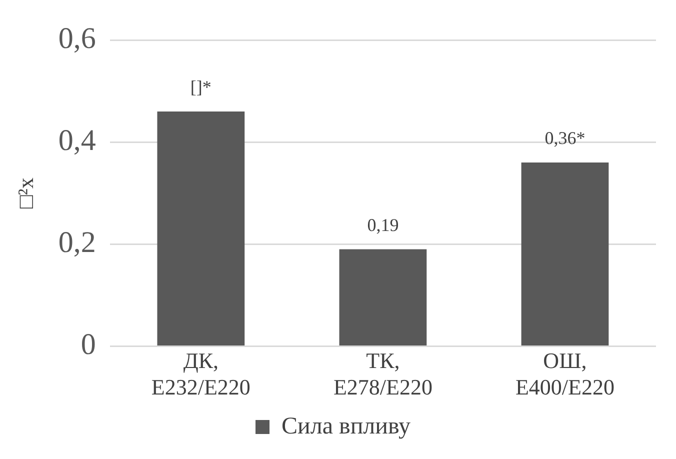  Describe the element at coordinates (200, 374) in the screenshot. I see `x-tick-label: ДК, E232/E220` at that location.